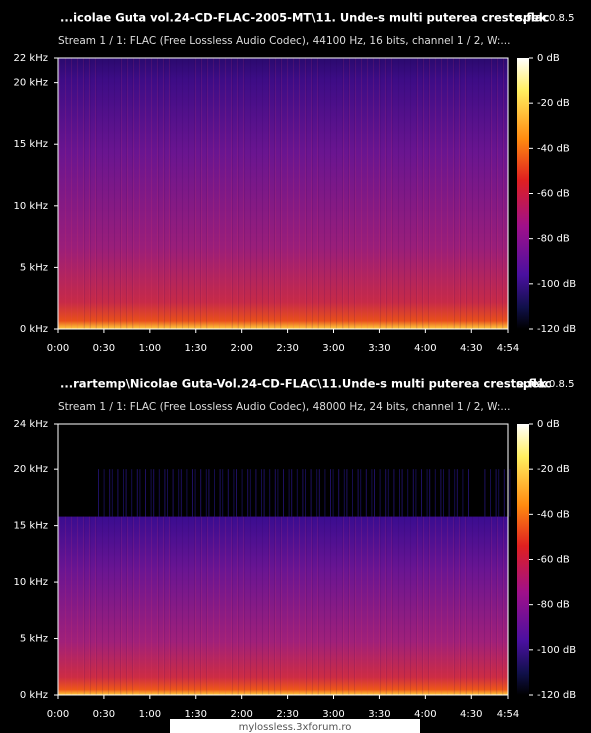 This screenshot has width=591, height=733. Describe the element at coordinates (31, 144) in the screenshot. I see `freq-label: 15 kHz` at that location.